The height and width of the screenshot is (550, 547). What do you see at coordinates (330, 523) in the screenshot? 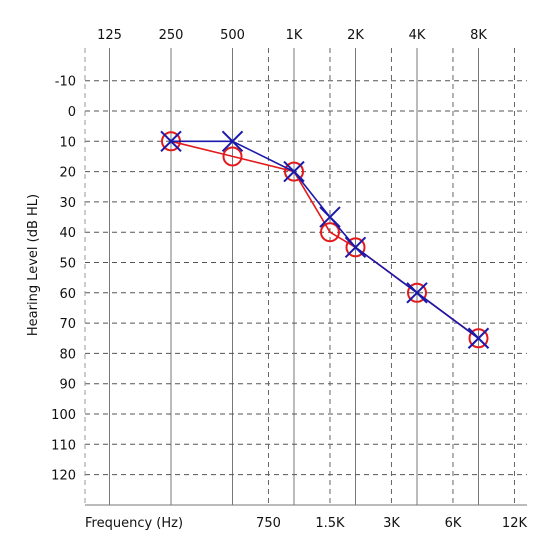
I see `bottom-tick-label: 1.5K` at bounding box center [330, 523].